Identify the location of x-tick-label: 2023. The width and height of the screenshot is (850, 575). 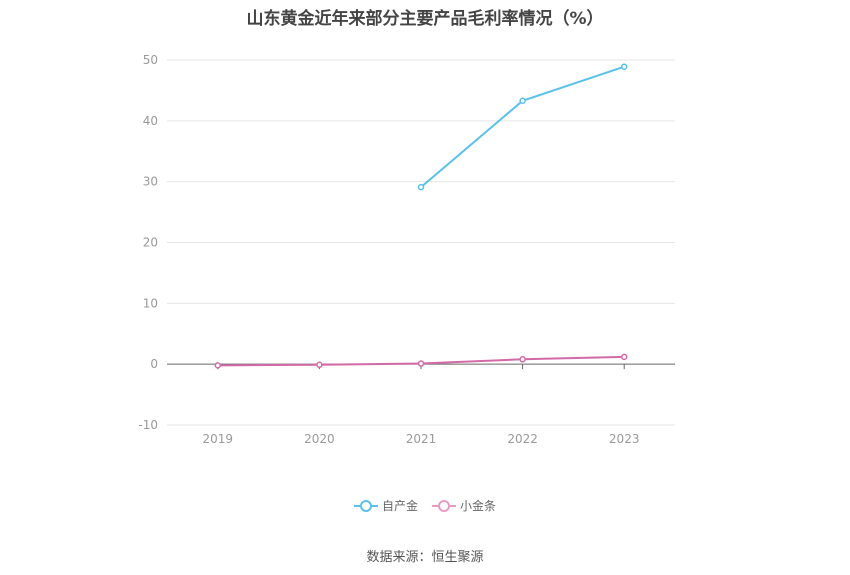
(624, 439).